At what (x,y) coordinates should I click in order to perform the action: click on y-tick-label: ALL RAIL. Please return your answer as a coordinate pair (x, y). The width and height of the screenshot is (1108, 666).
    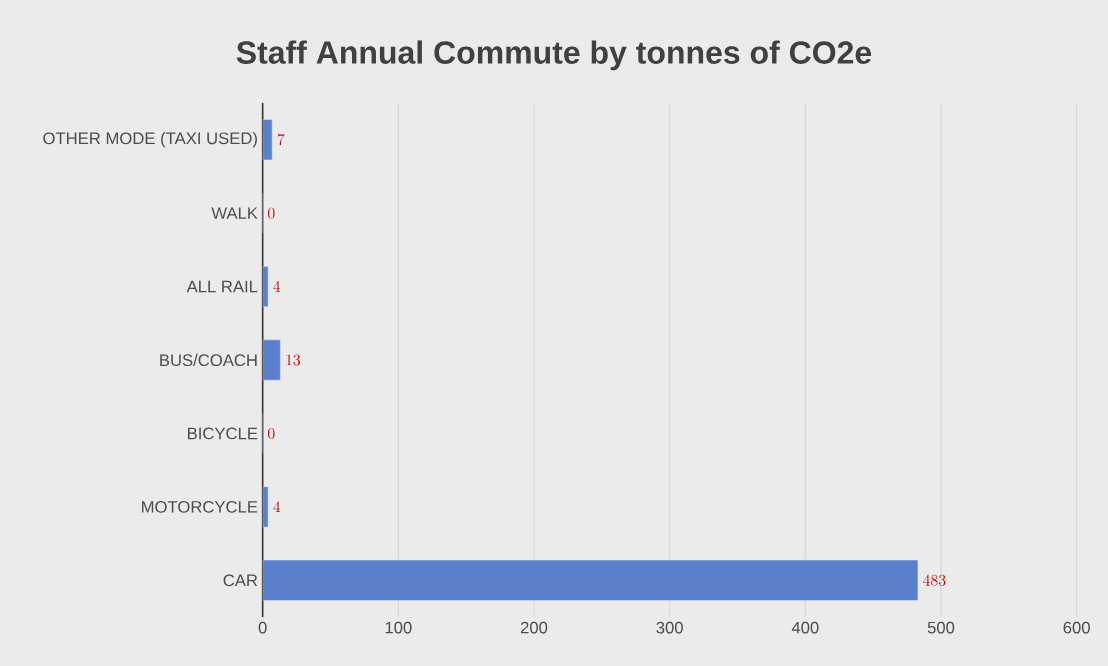
    Looking at the image, I should click on (222, 286).